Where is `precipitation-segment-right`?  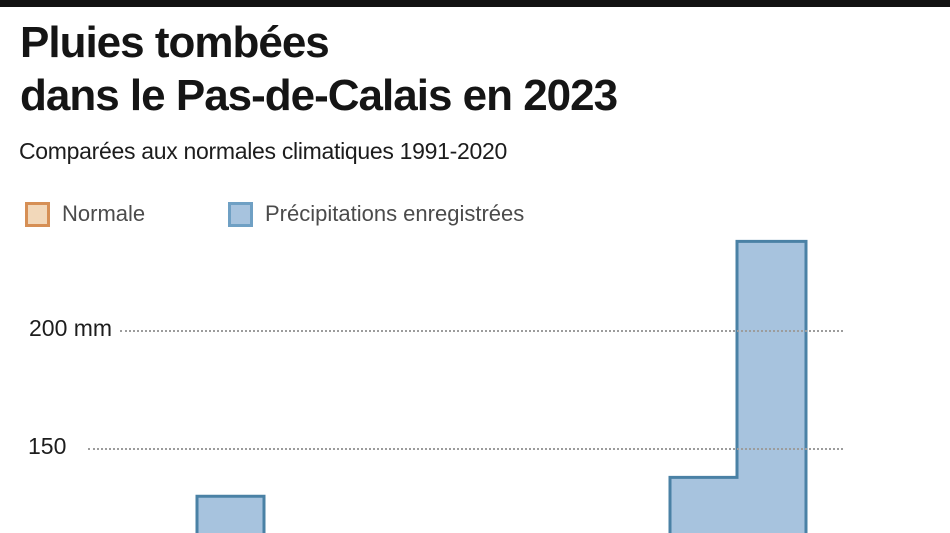
precipitation-segment-right is located at coordinates (738, 386).